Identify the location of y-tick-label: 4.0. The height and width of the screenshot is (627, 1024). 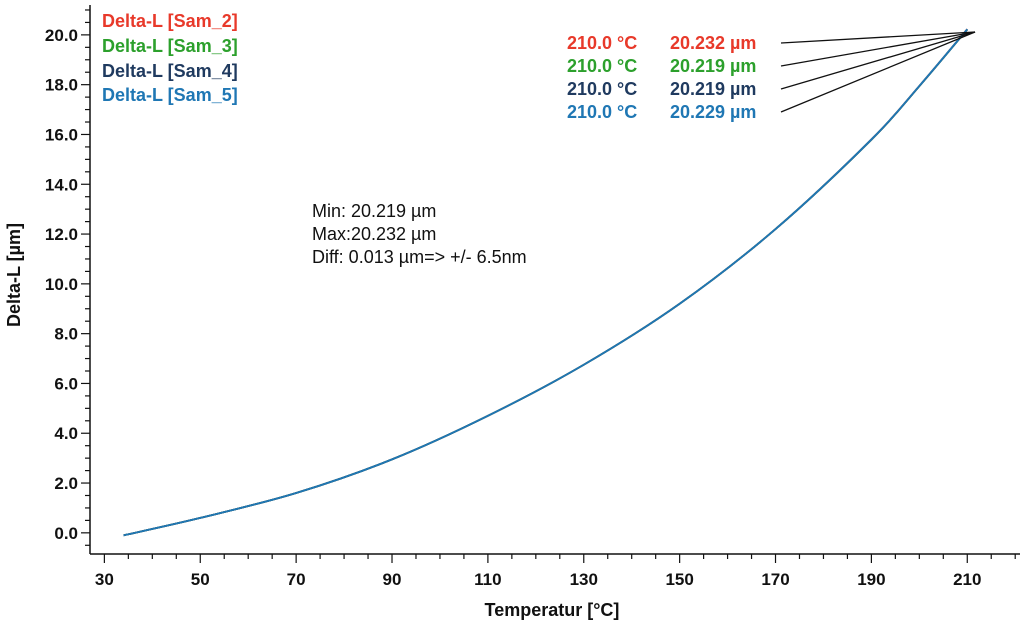
(66, 433).